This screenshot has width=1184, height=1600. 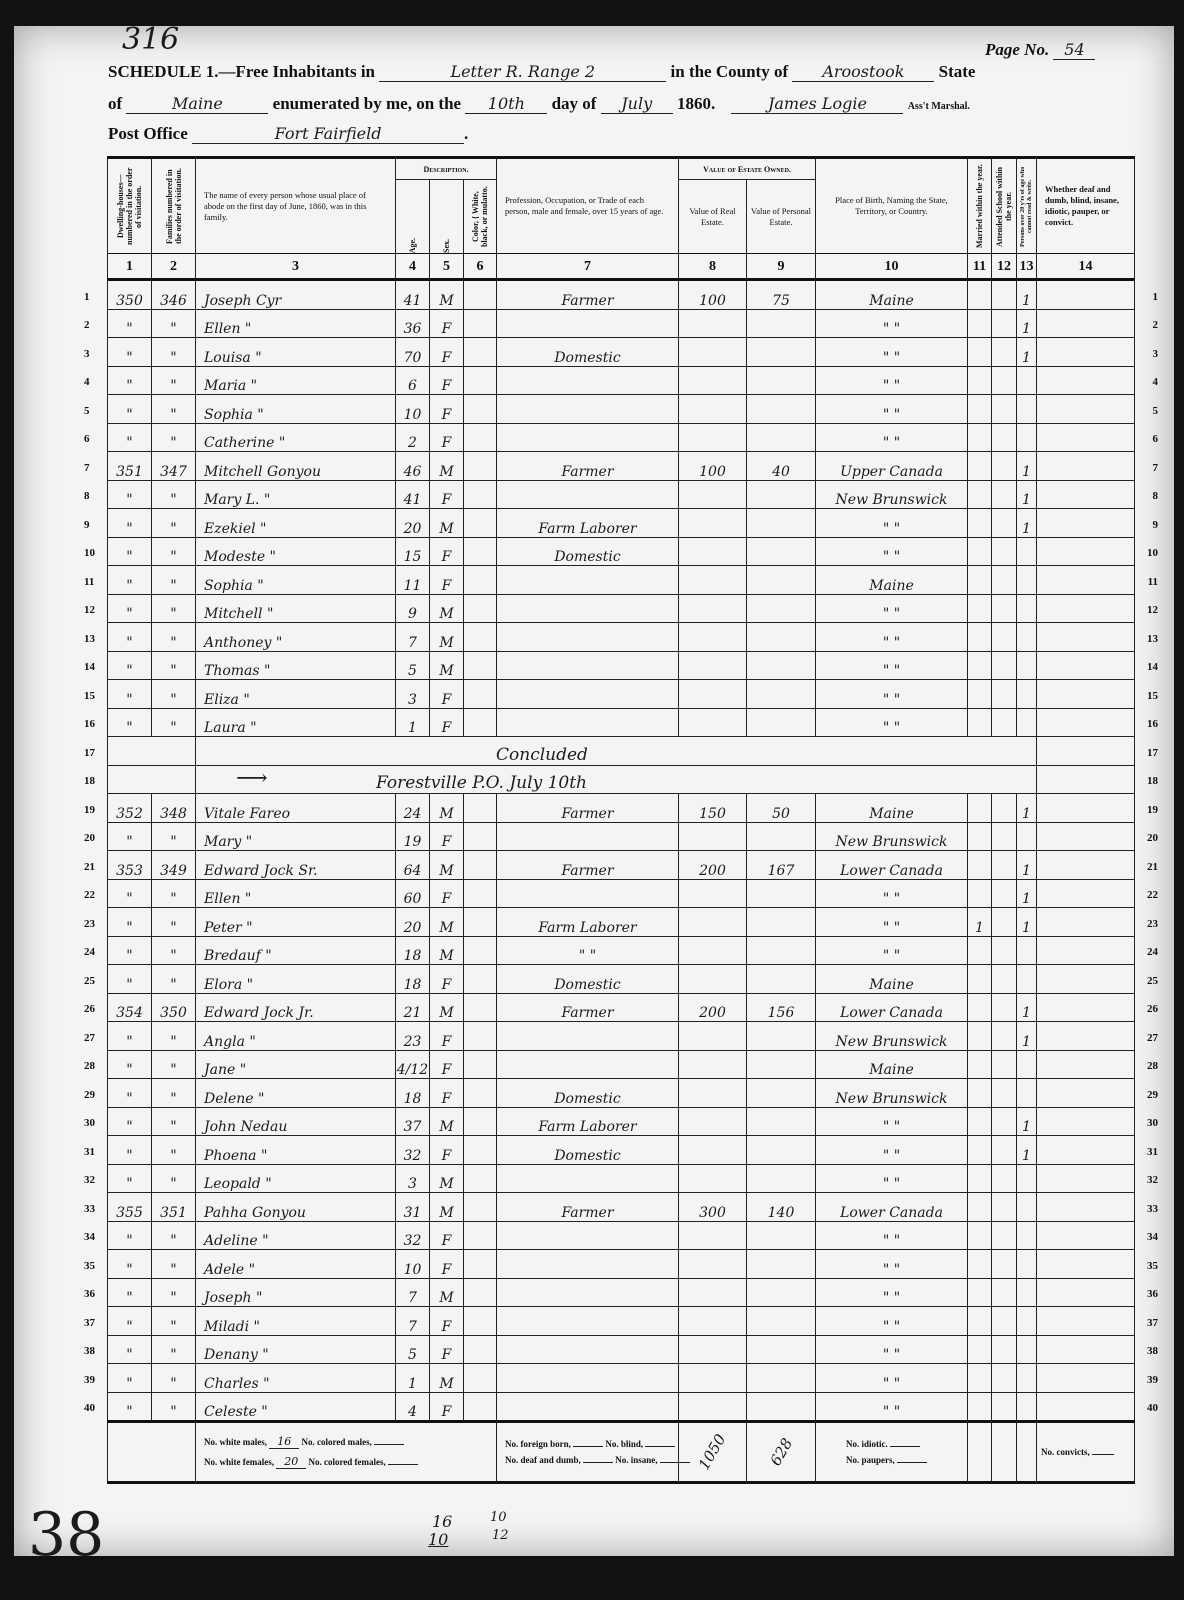 I want to click on census-row: " 31 " Phoena " 32 F Domestic " " 1 31, so click(x=621, y=1150).